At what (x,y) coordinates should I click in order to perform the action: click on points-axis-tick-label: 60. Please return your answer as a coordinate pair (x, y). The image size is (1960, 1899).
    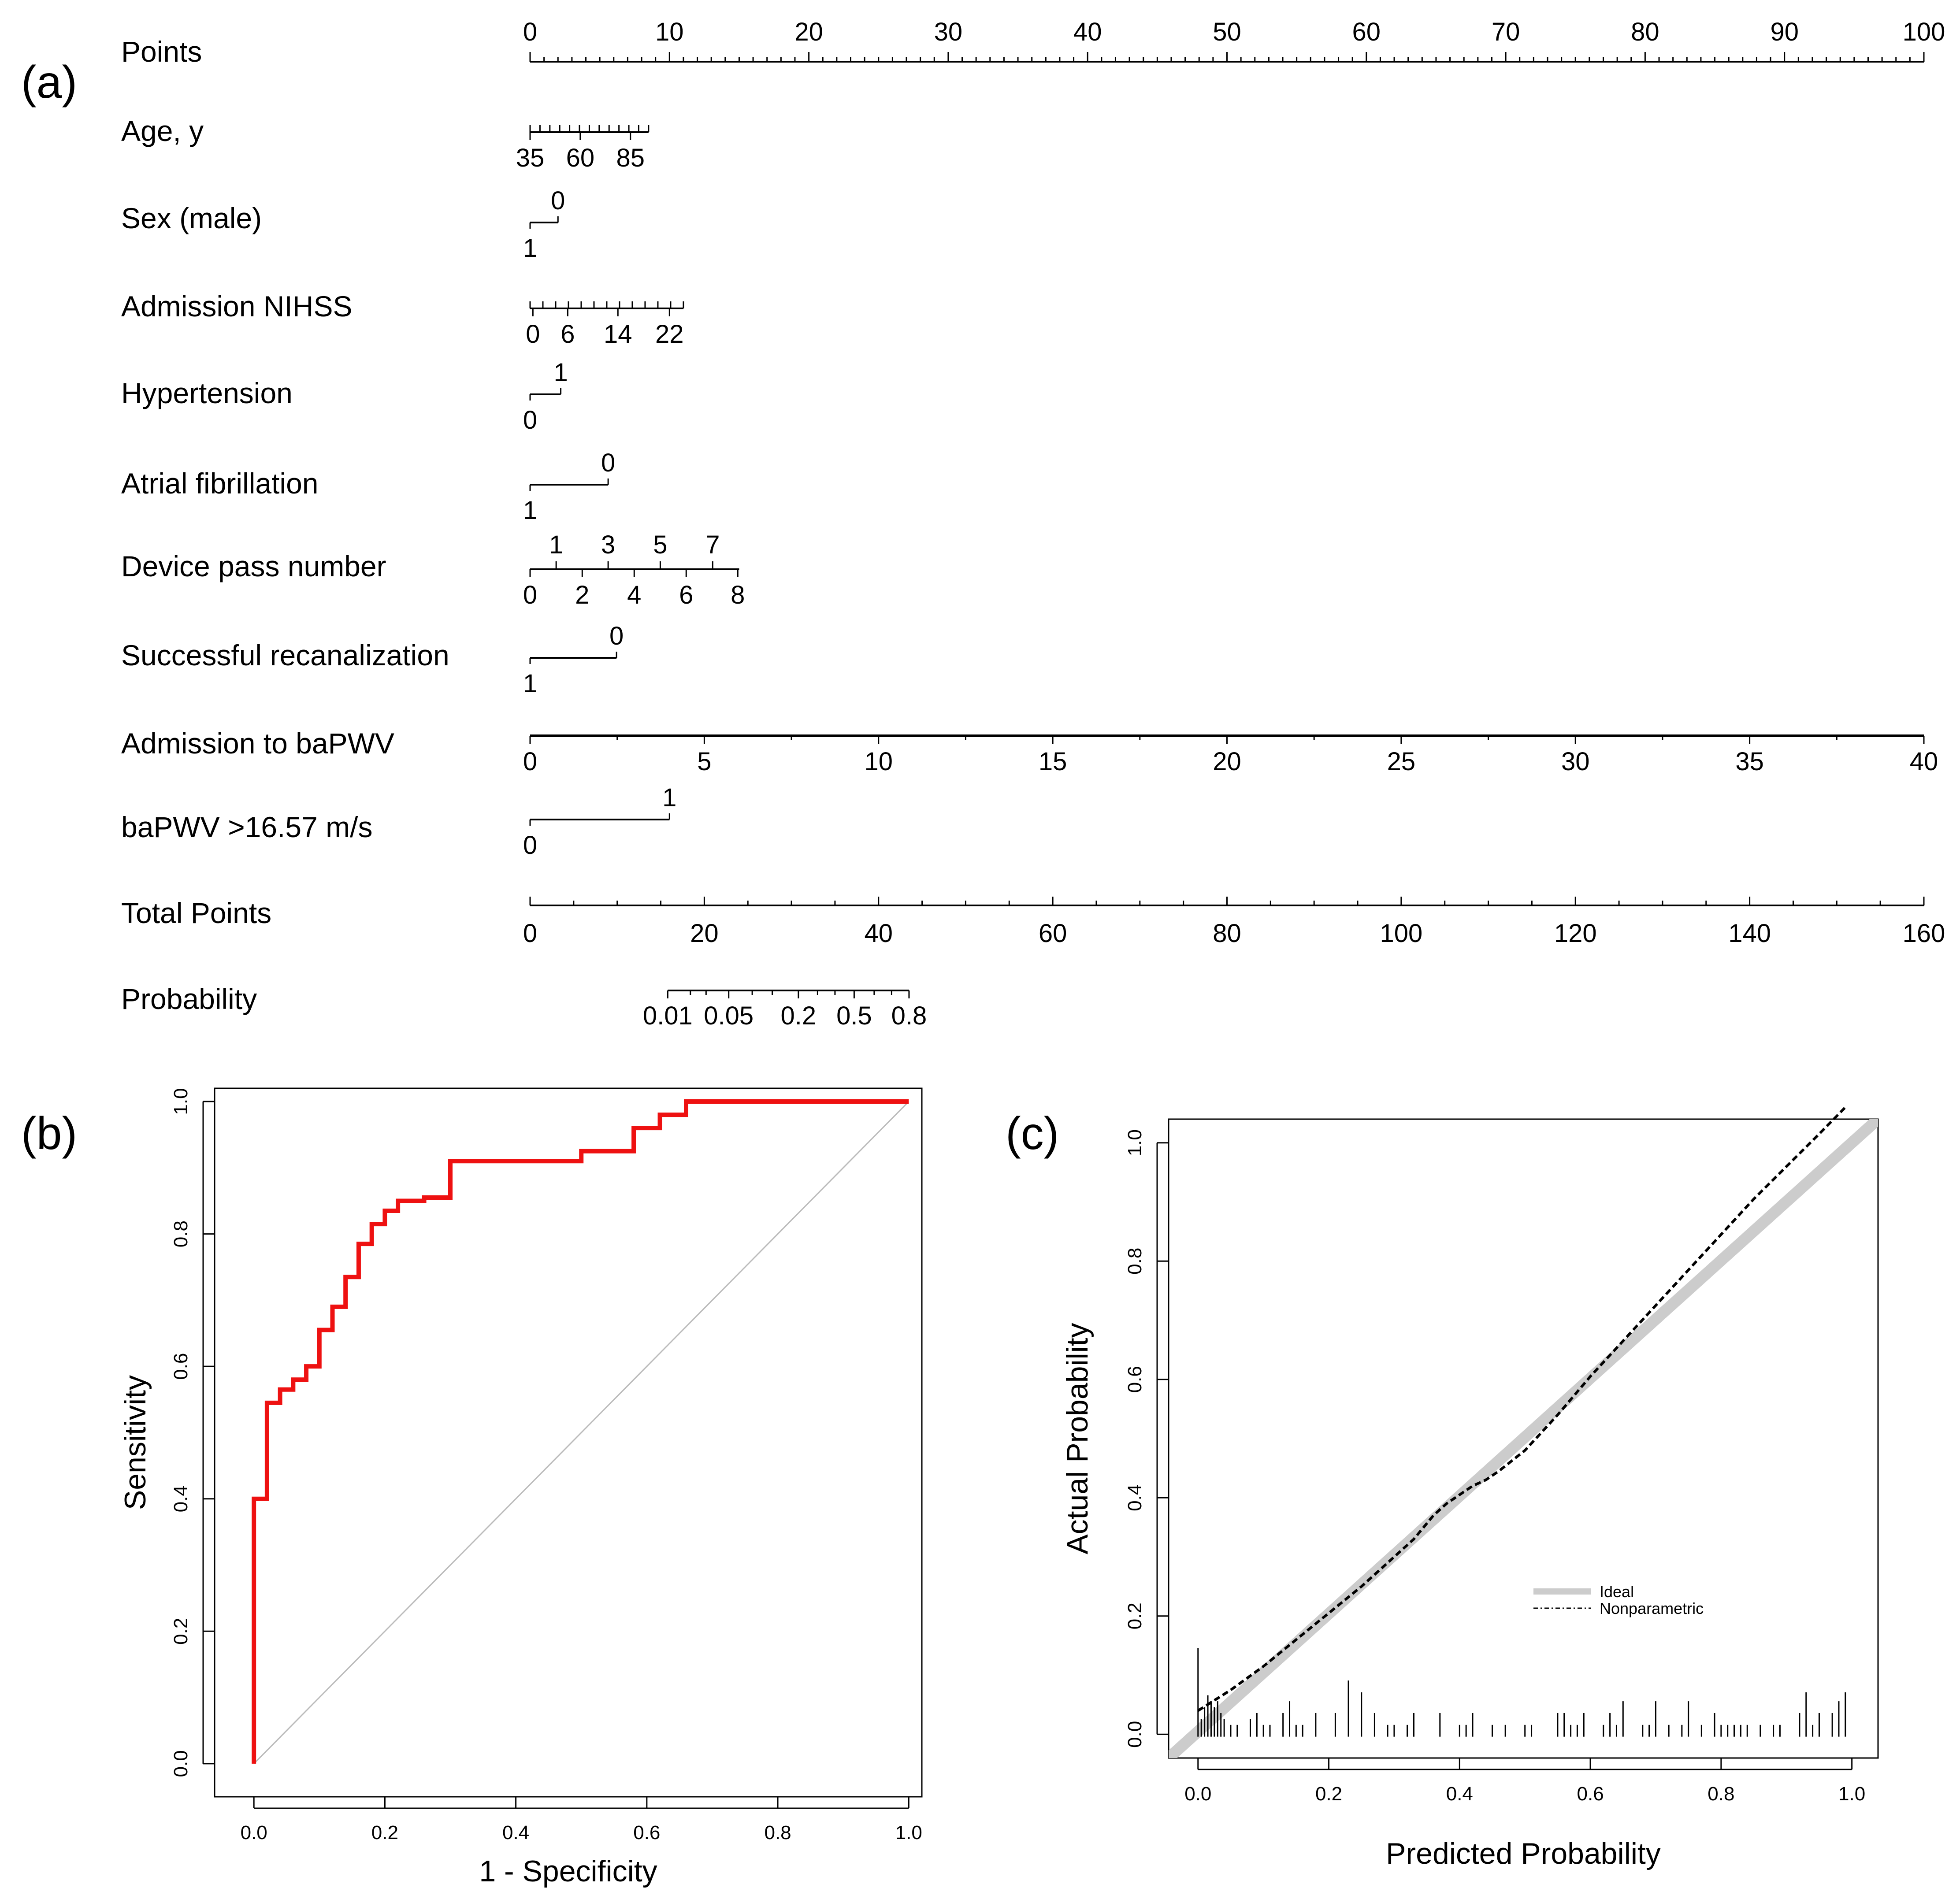
    Looking at the image, I should click on (1366, 32).